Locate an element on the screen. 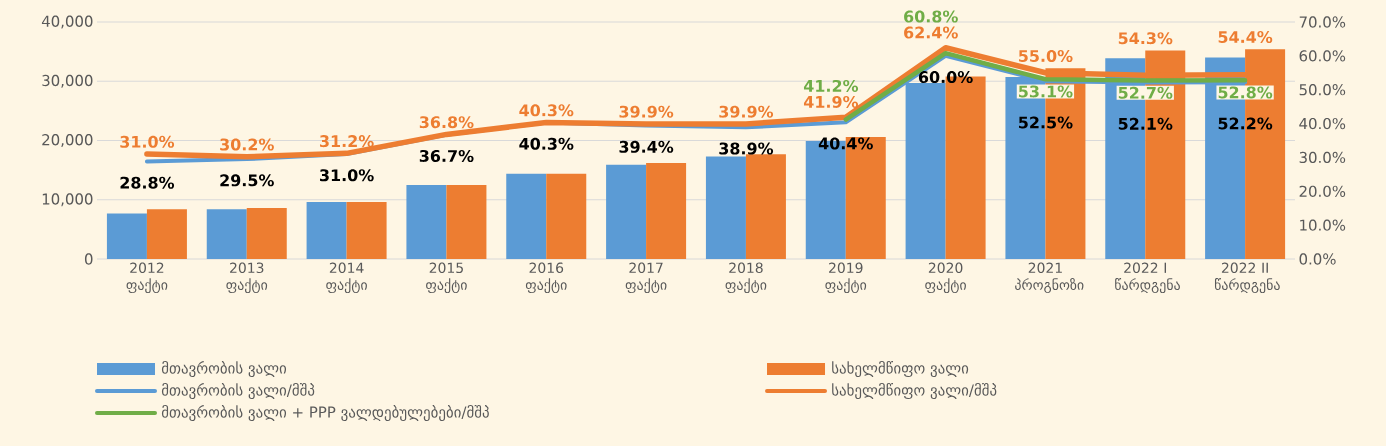 This screenshot has width=1386, height=446. x-tick-label: 2017 ფაქტი is located at coordinates (646, 278).